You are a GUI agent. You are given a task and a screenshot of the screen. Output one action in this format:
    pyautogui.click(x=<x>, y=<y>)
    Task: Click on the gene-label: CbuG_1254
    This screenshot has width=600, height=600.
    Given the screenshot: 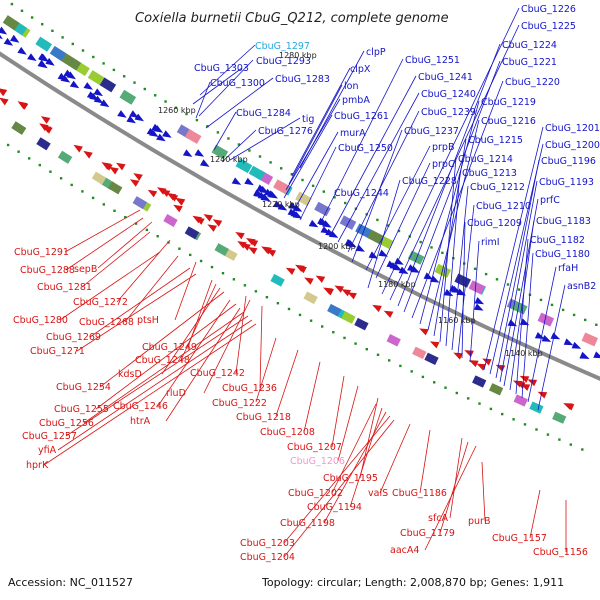 What is the action you would take?
    pyautogui.click(x=83, y=387)
    